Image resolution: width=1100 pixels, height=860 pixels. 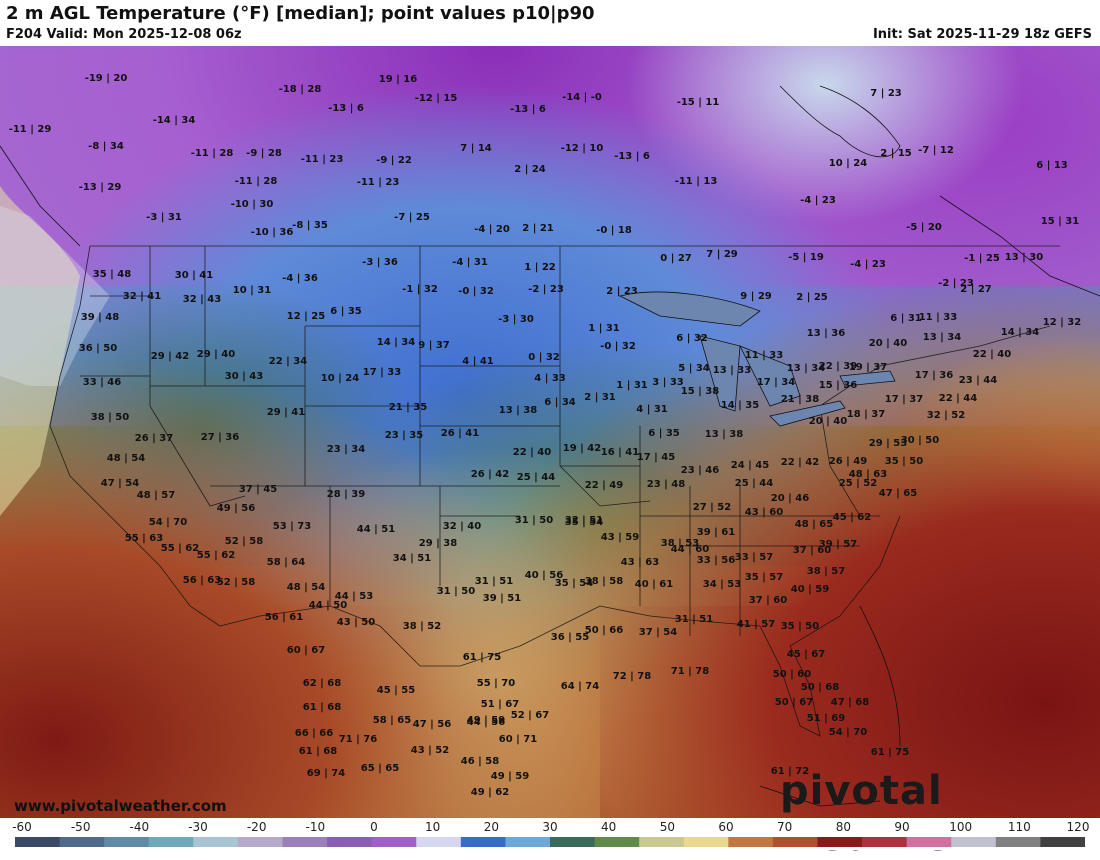 I want to click on point-value-label: 26 | 41, so click(x=460, y=433).